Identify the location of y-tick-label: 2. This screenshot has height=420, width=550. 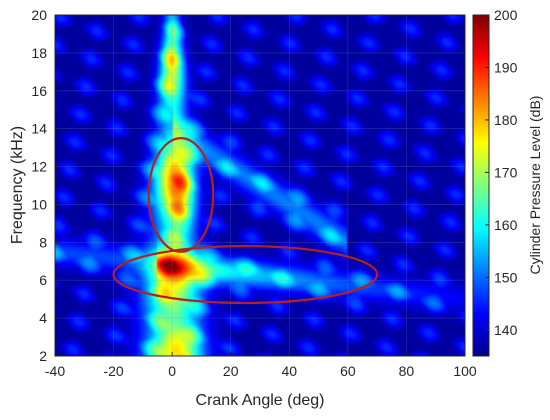
(43, 356).